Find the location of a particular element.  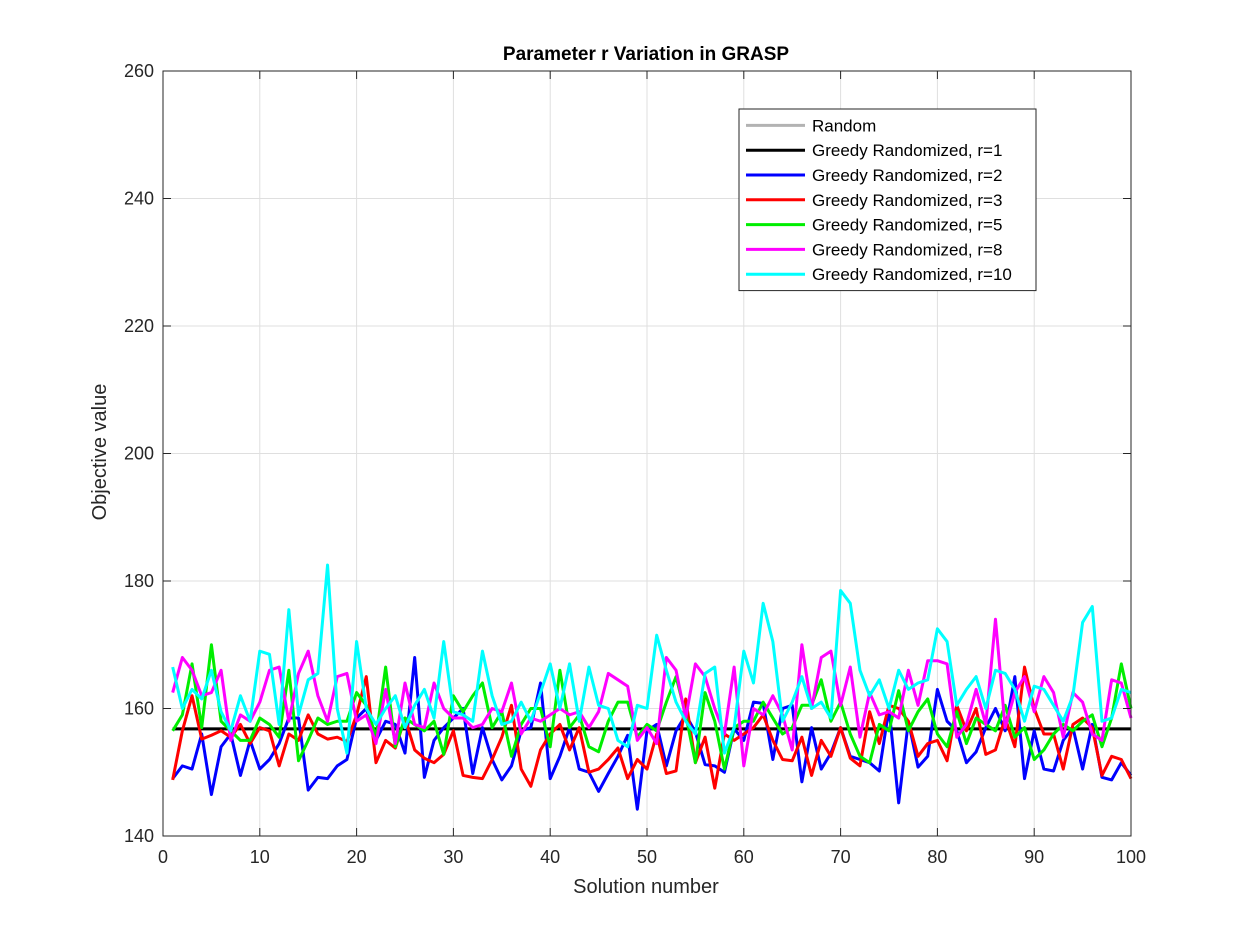

legend-entry-4: Greedy Randomized, r=5 is located at coordinates (907, 225).